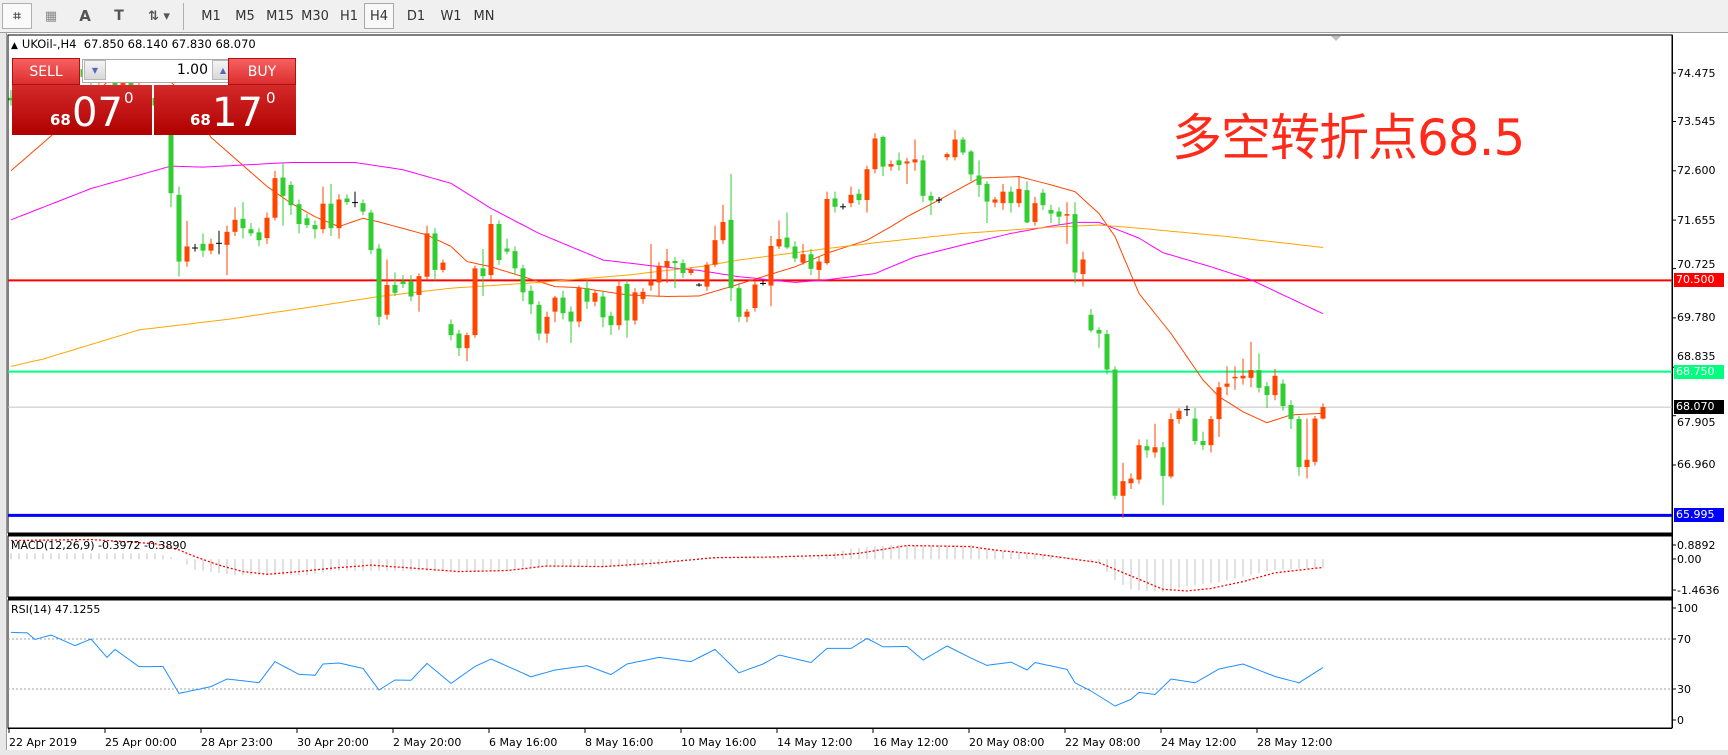 The image size is (1728, 755). Describe the element at coordinates (237, 113) in the screenshot. I see `buy-price-main: 17` at that location.